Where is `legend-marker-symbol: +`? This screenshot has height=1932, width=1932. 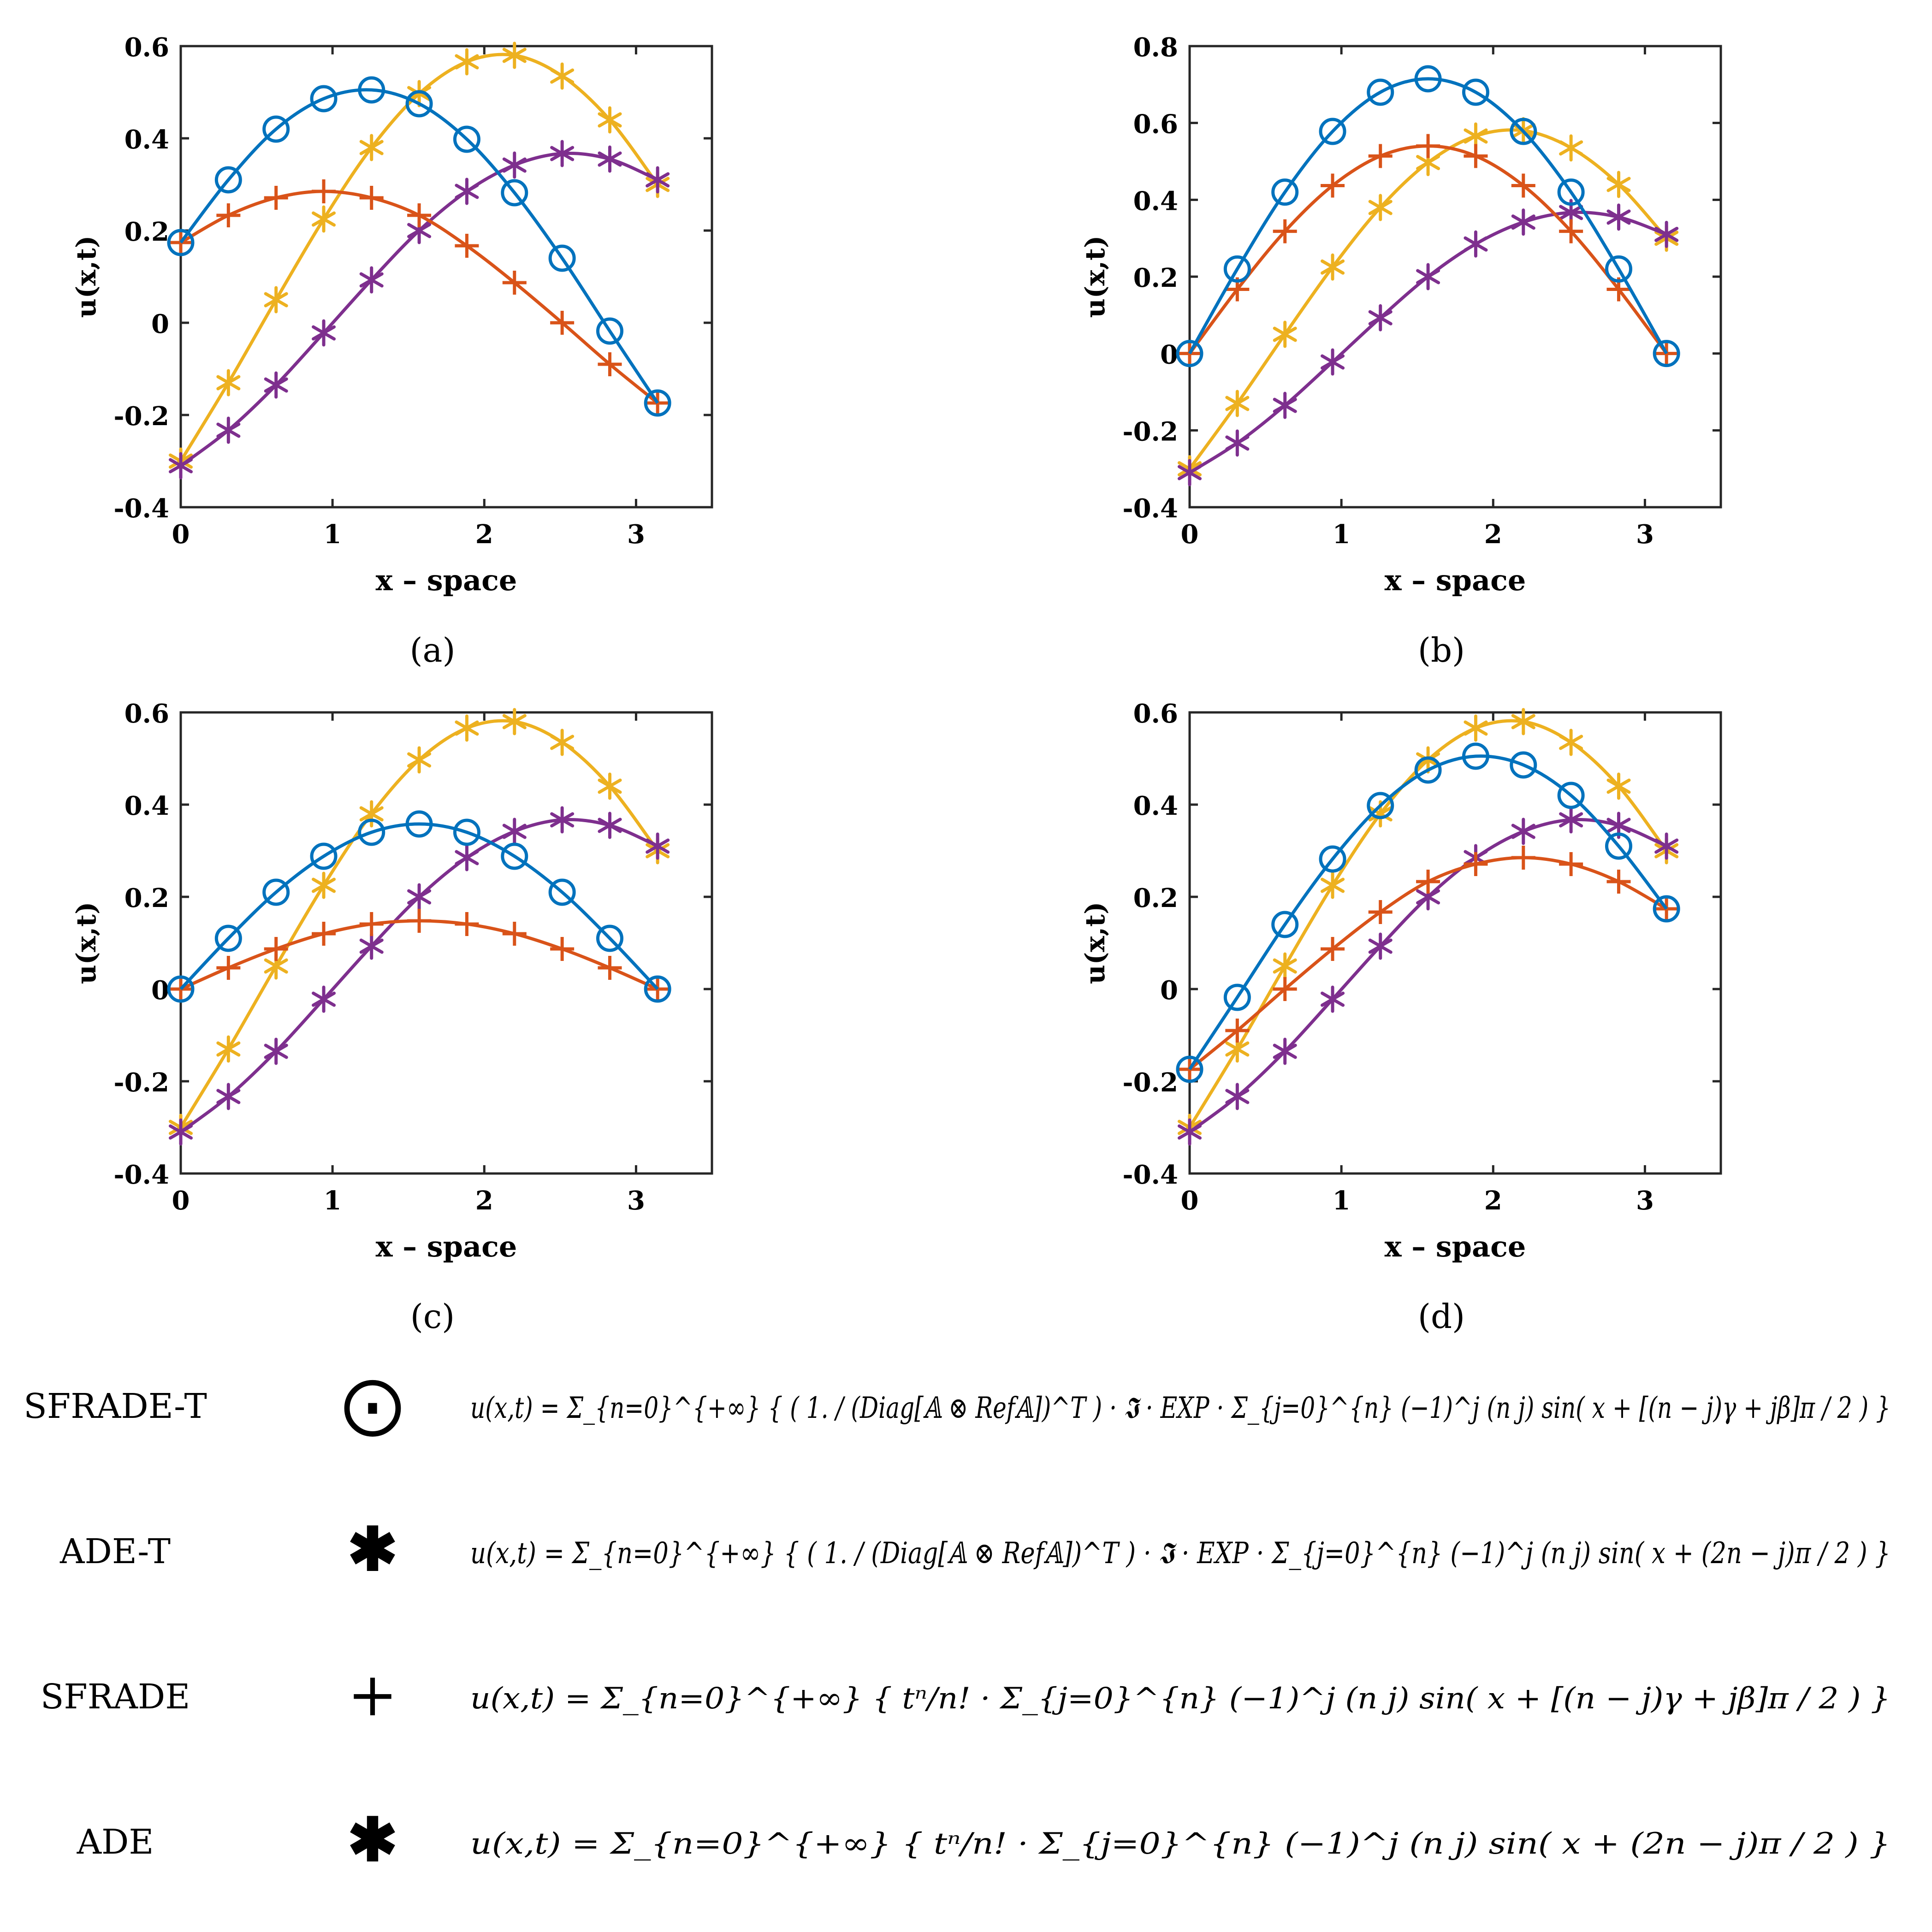
legend-marker-symbol: + is located at coordinates (373, 1695).